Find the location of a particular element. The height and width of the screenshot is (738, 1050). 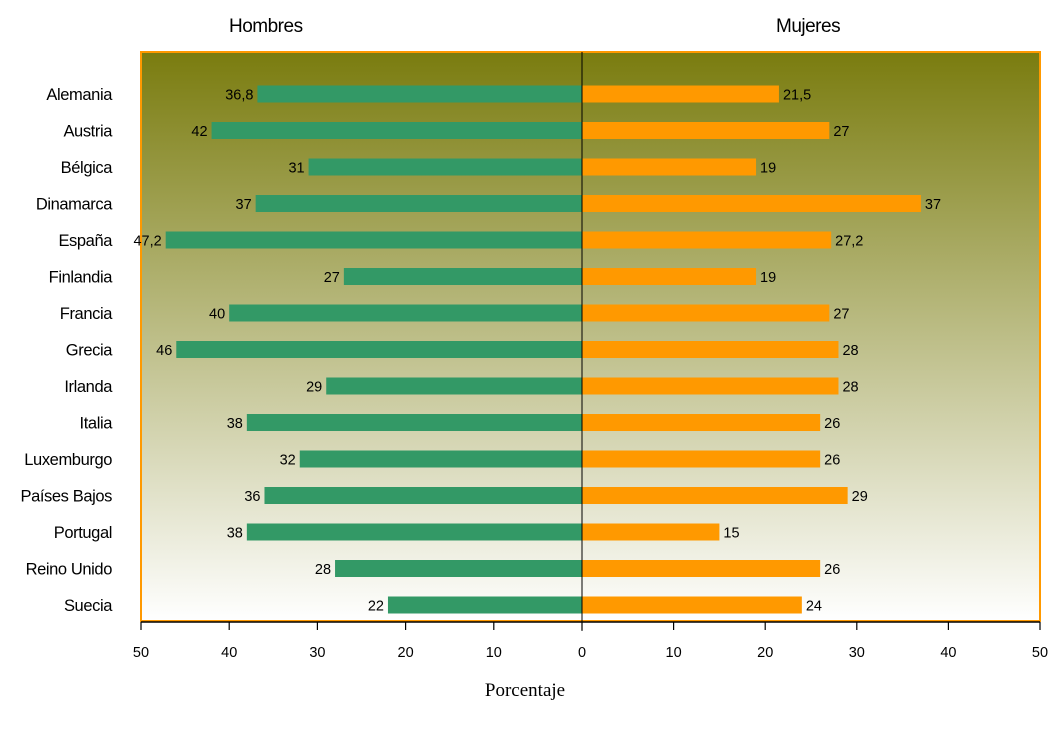

series-header-mujeres: Mujeres is located at coordinates (808, 26).